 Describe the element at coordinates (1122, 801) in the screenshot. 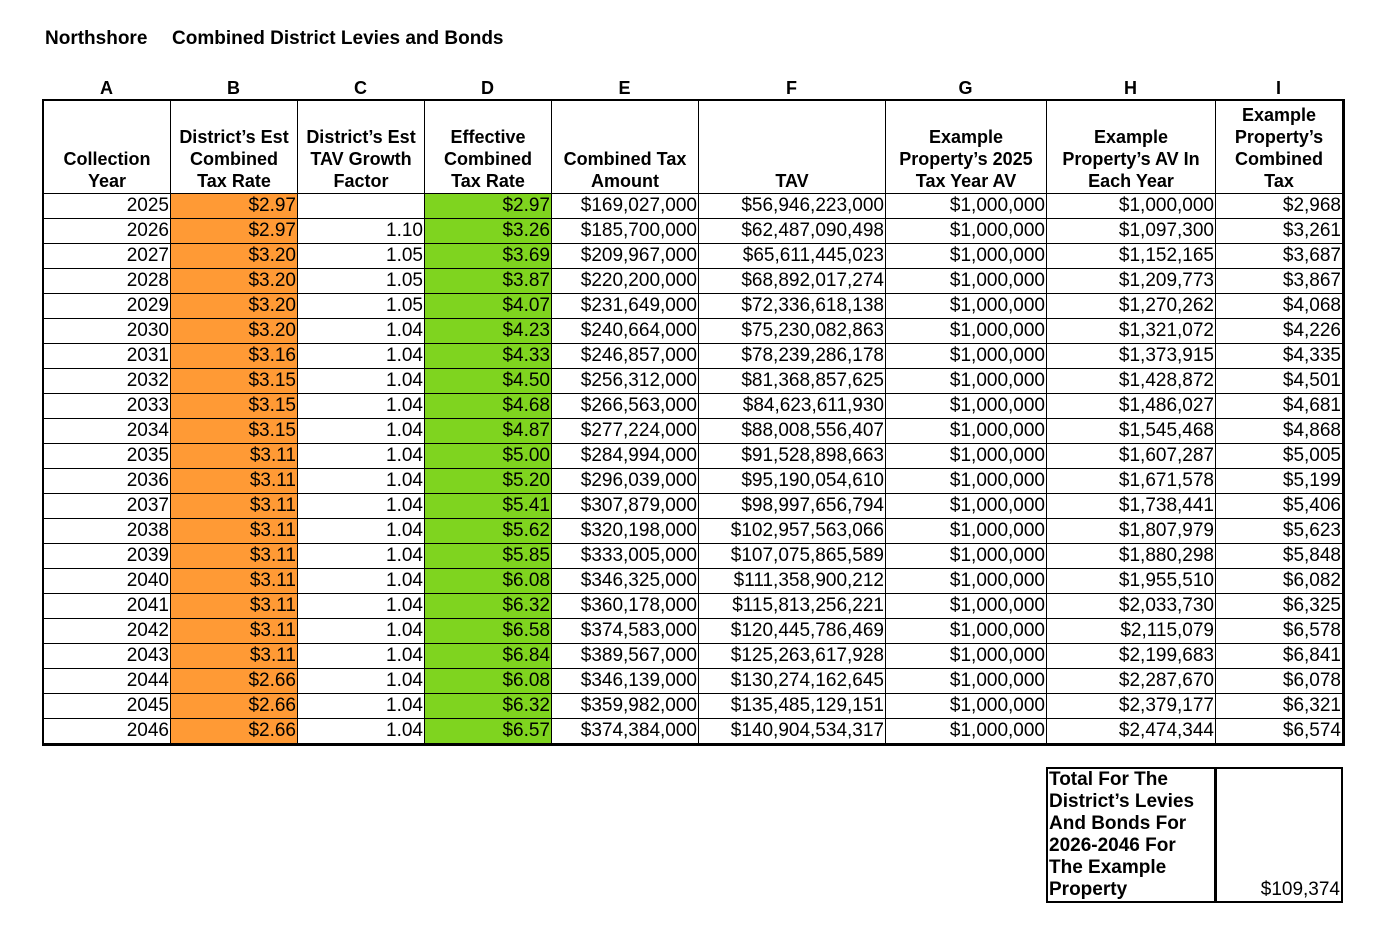

I see `total-label-line: District’s Levies` at that location.